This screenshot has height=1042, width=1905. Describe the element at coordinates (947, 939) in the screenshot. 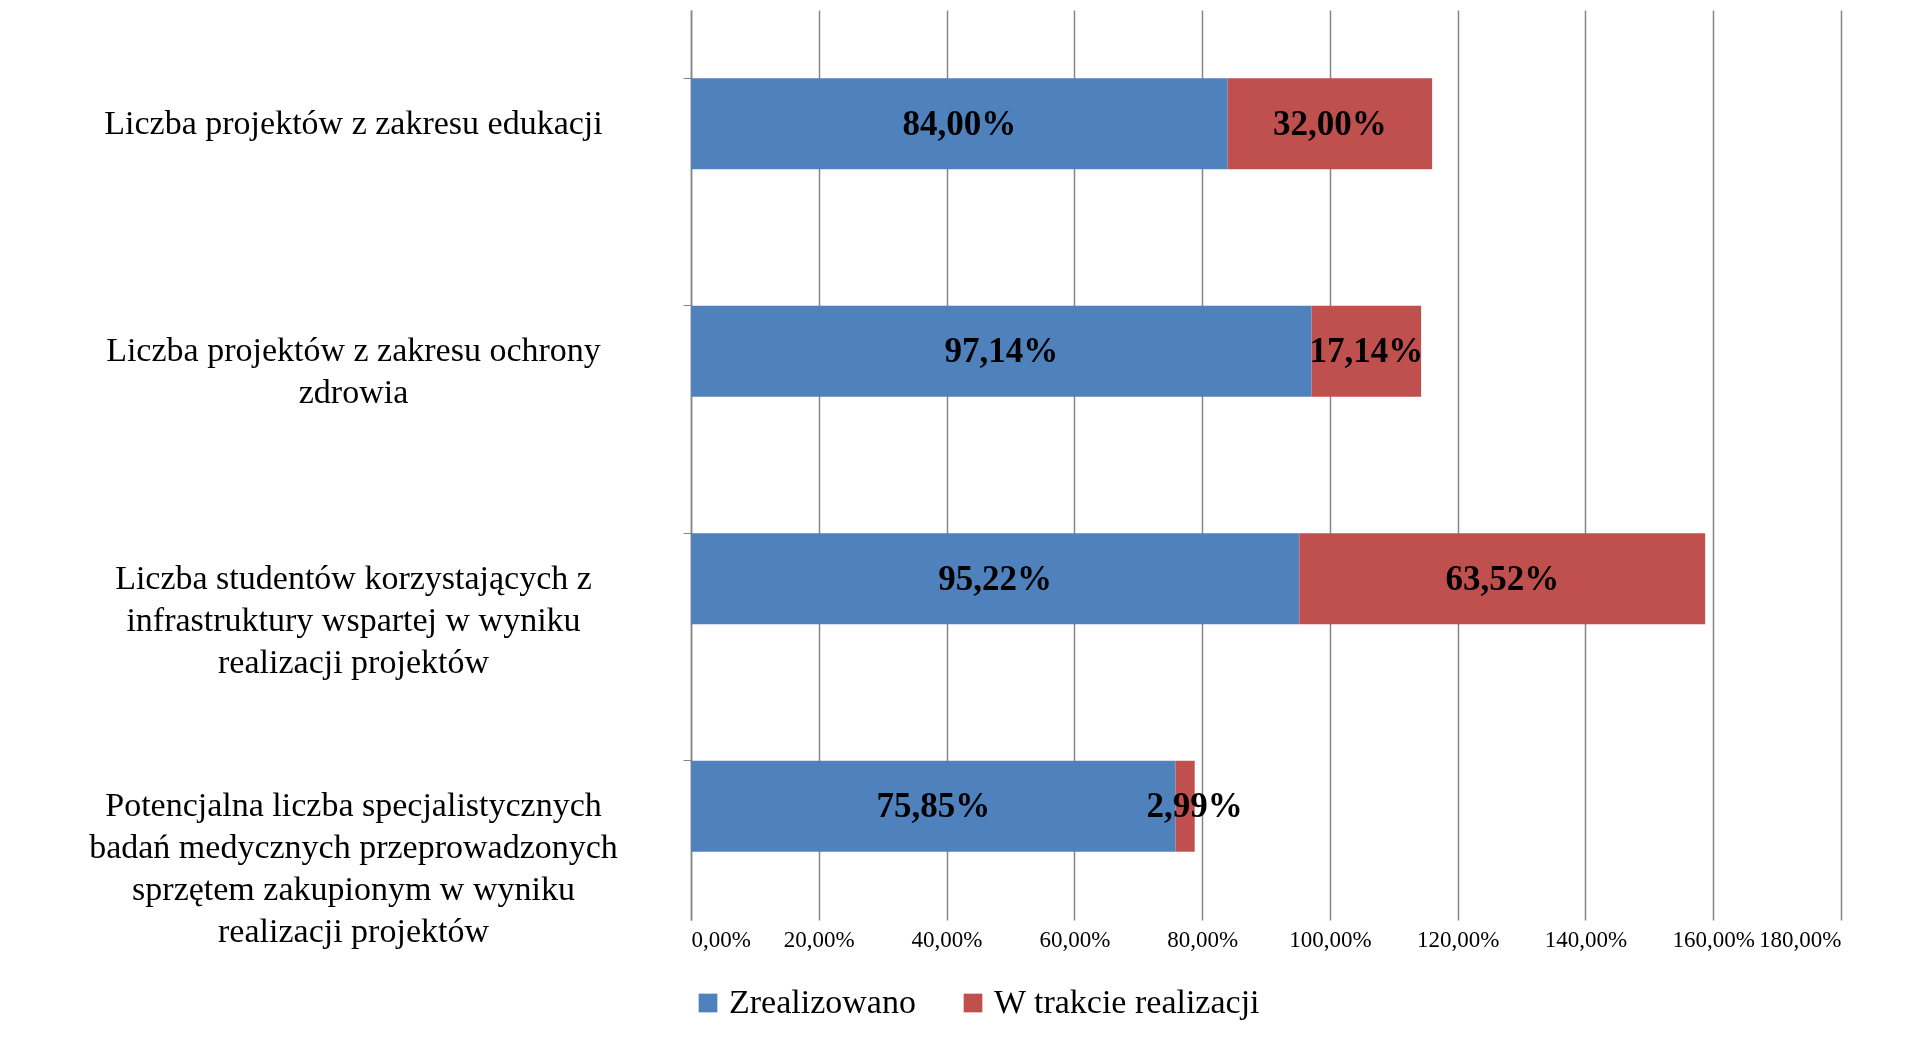

I see `x-tick-label: 40,00%` at that location.